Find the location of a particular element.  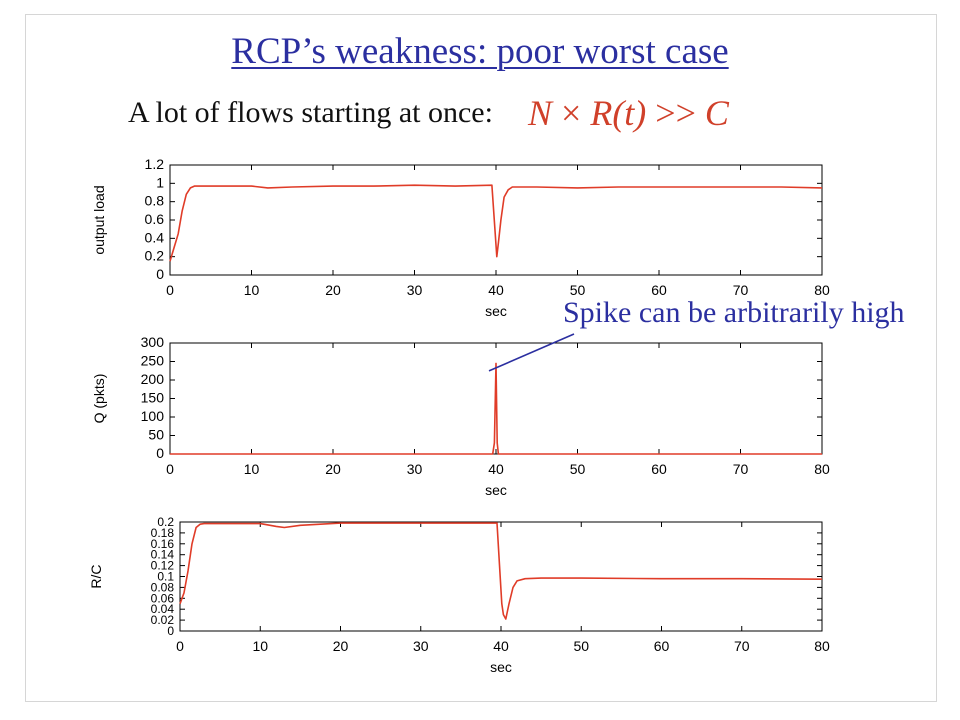

chart-2-series-line is located at coordinates (496, 408).